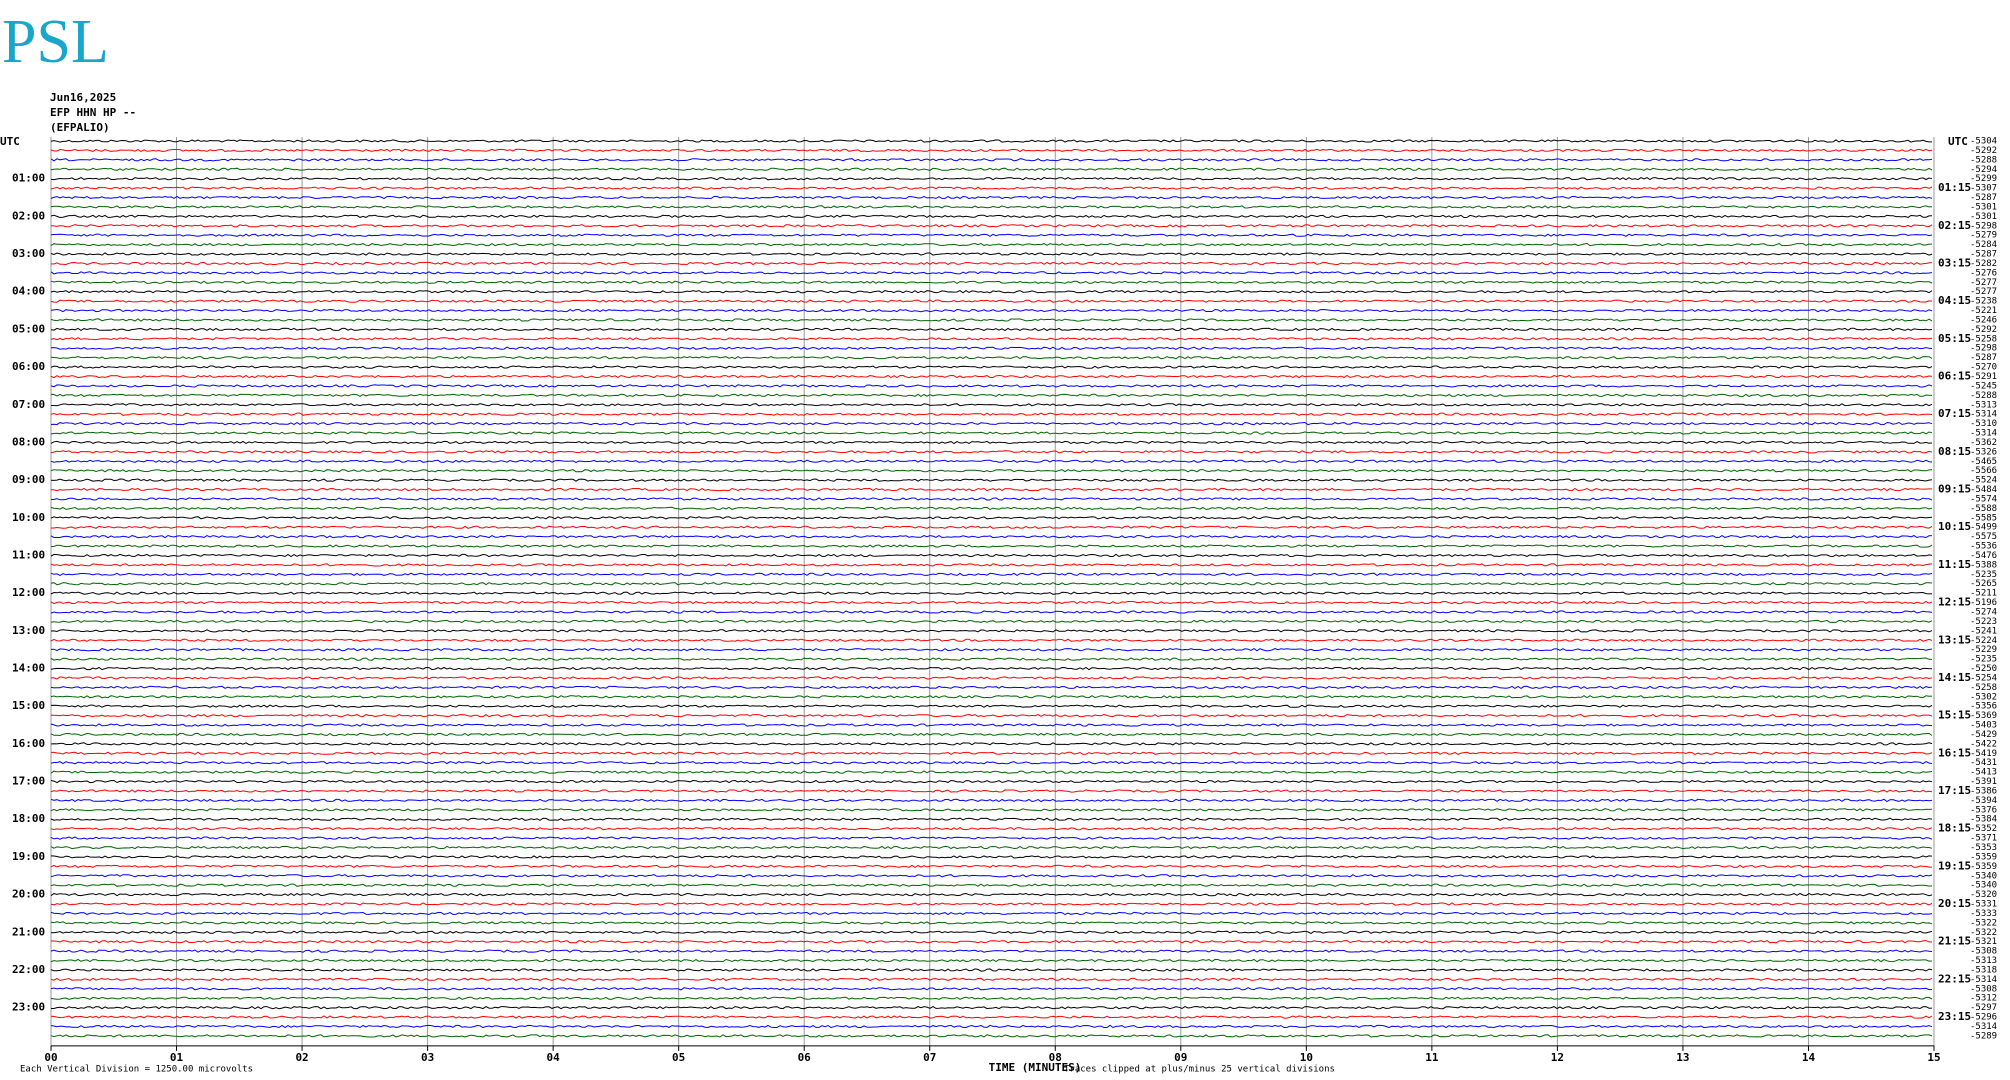 The width and height of the screenshot is (2010, 1080). What do you see at coordinates (28, 253) in the screenshot?
I see `left-time-label: 03:00` at bounding box center [28, 253].